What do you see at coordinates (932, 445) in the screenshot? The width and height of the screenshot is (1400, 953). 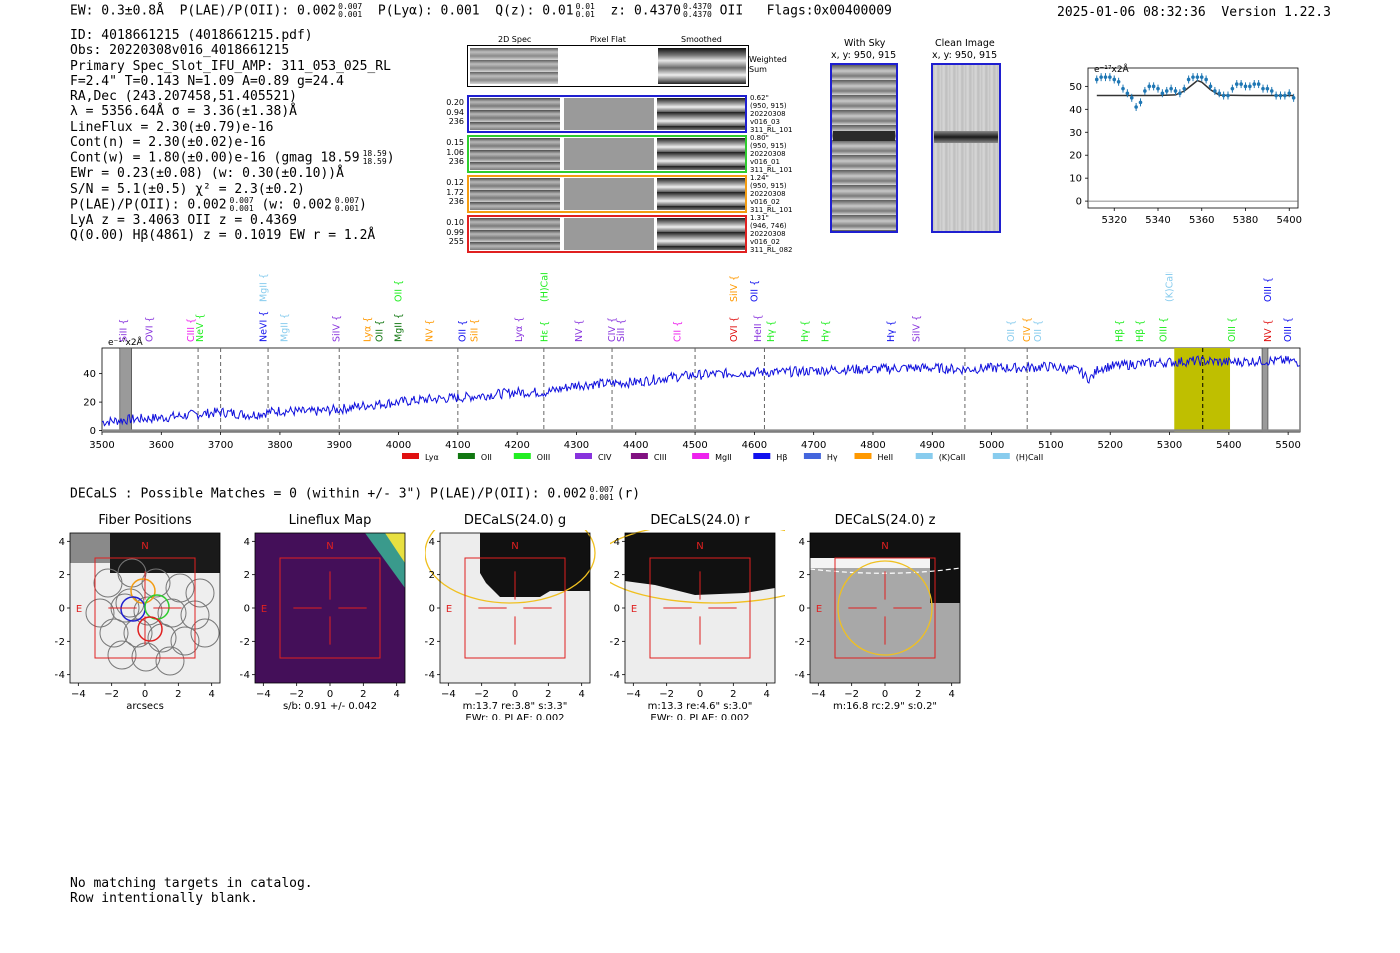 I see `spectrum-xtick-label: 4900` at bounding box center [932, 445].